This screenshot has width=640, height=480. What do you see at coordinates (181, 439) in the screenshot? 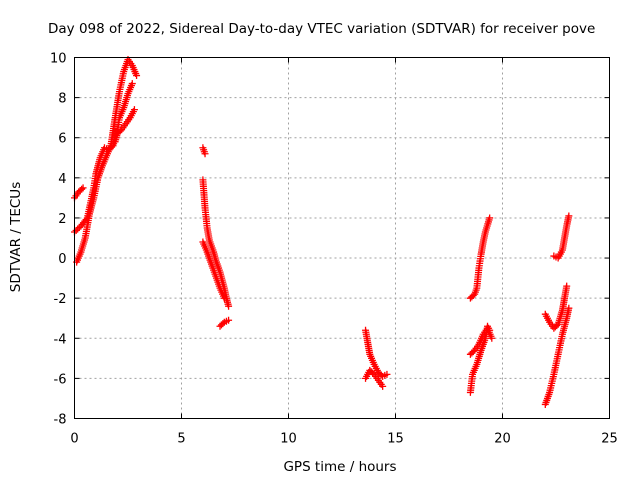
I see `x-tick-label: 5` at bounding box center [181, 439].